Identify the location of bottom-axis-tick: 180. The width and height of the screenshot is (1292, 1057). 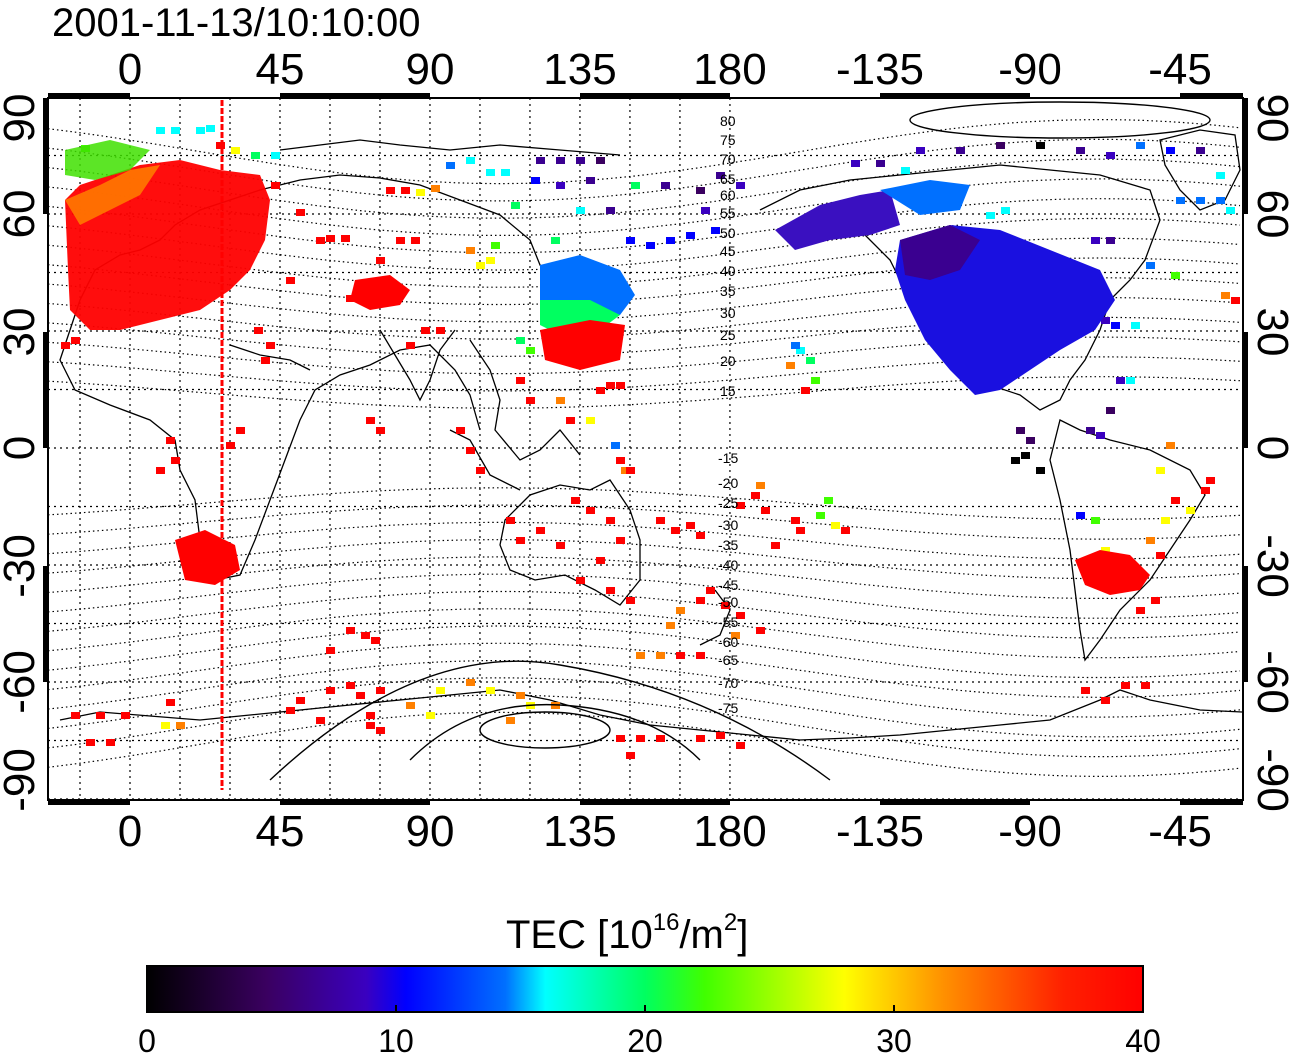
(729, 831).